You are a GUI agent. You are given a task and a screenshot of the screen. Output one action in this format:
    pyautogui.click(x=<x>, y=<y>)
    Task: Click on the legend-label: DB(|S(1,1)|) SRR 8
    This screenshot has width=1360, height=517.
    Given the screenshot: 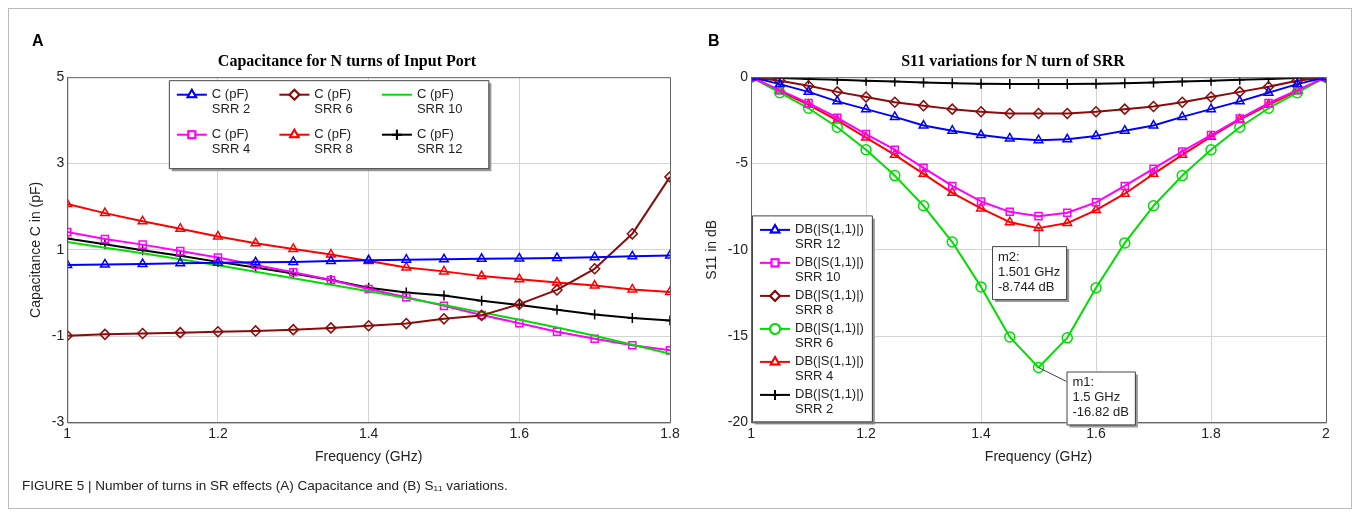 What is the action you would take?
    pyautogui.click(x=829, y=302)
    